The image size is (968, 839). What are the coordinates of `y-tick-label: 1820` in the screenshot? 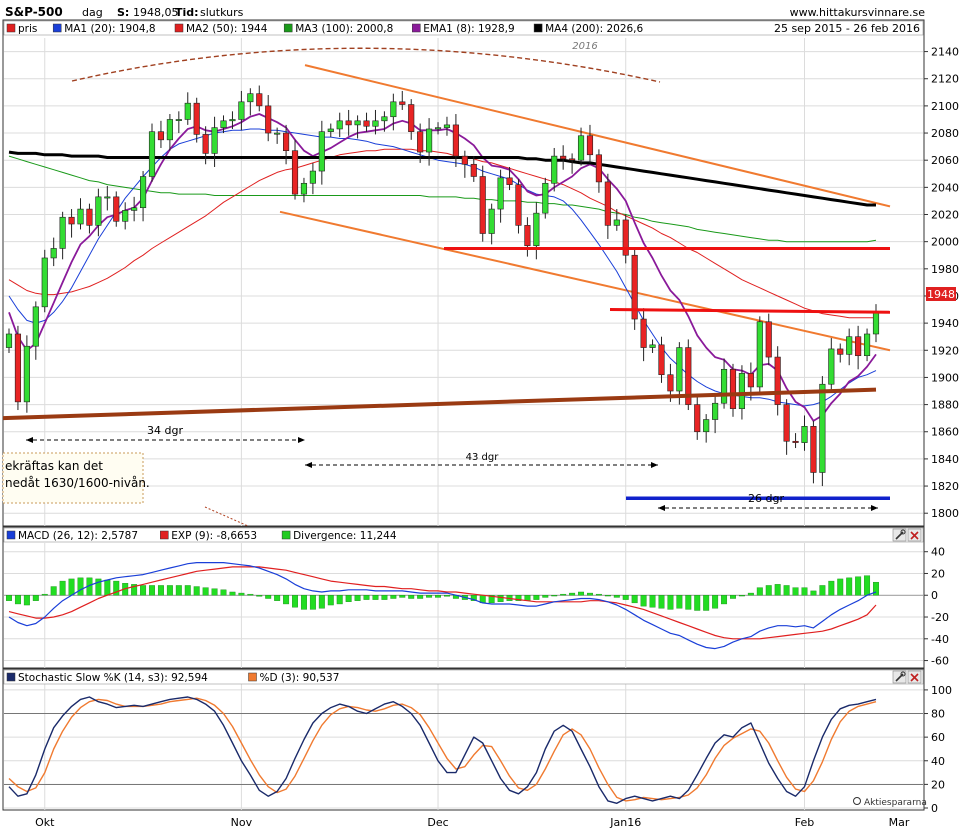 It's located at (945, 486).